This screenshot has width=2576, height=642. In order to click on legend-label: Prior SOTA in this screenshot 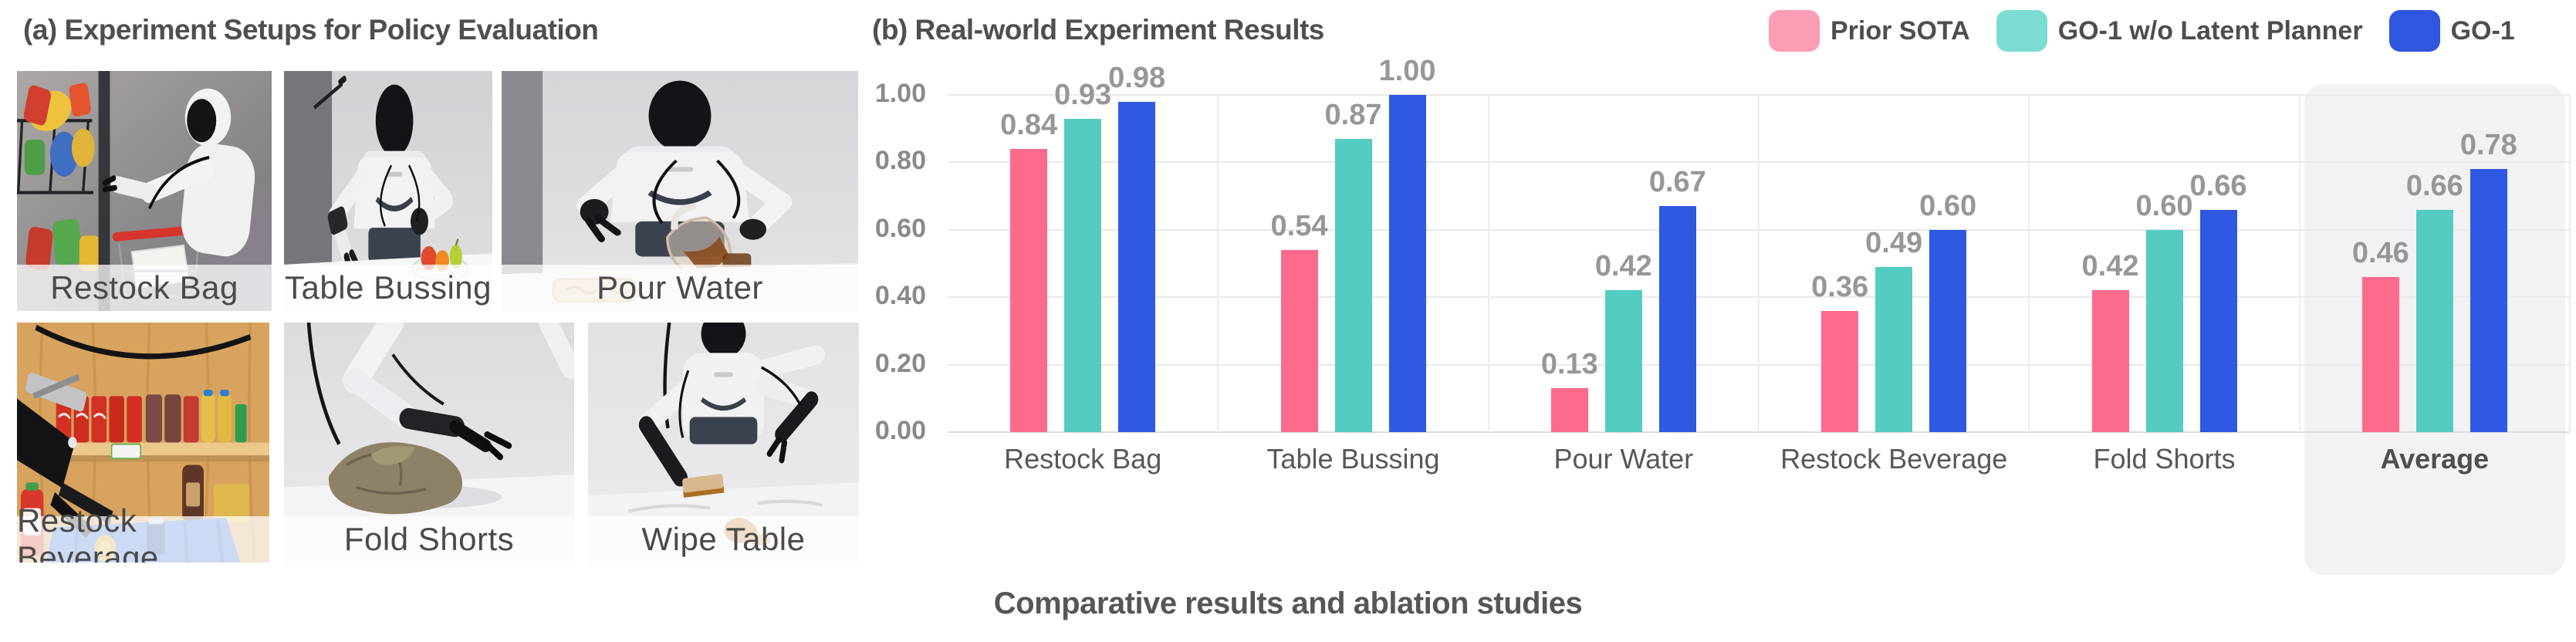, I will do `click(1900, 30)`.